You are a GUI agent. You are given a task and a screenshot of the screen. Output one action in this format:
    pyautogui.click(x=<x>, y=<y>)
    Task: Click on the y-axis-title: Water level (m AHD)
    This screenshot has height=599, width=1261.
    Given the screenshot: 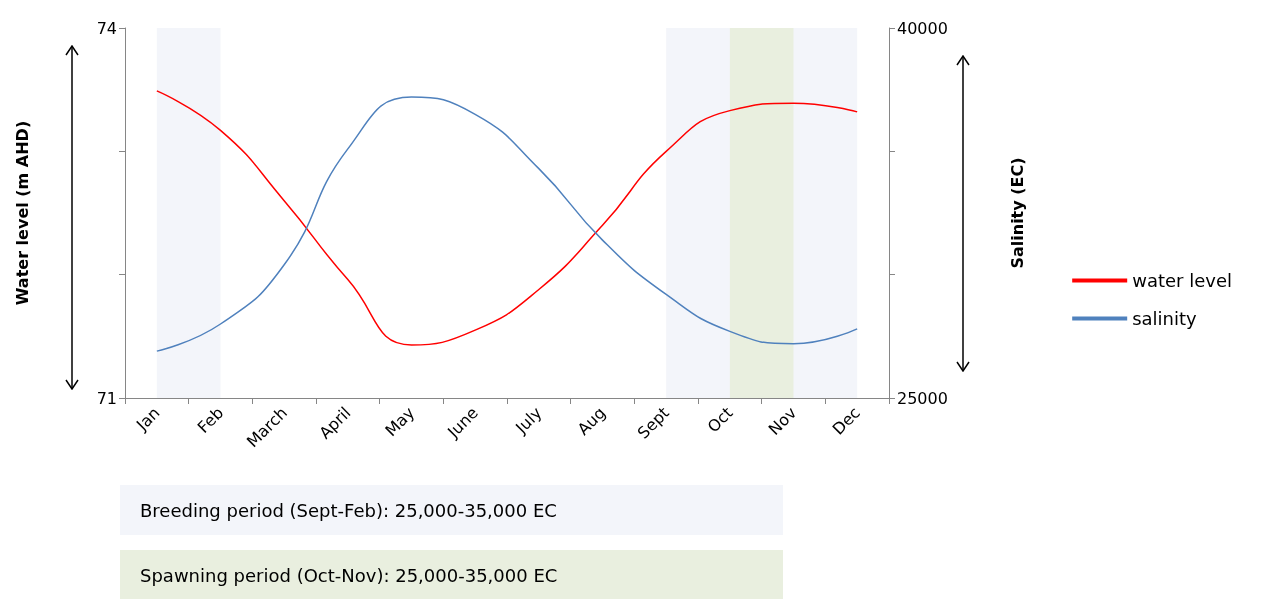 What is the action you would take?
    pyautogui.click(x=22, y=213)
    